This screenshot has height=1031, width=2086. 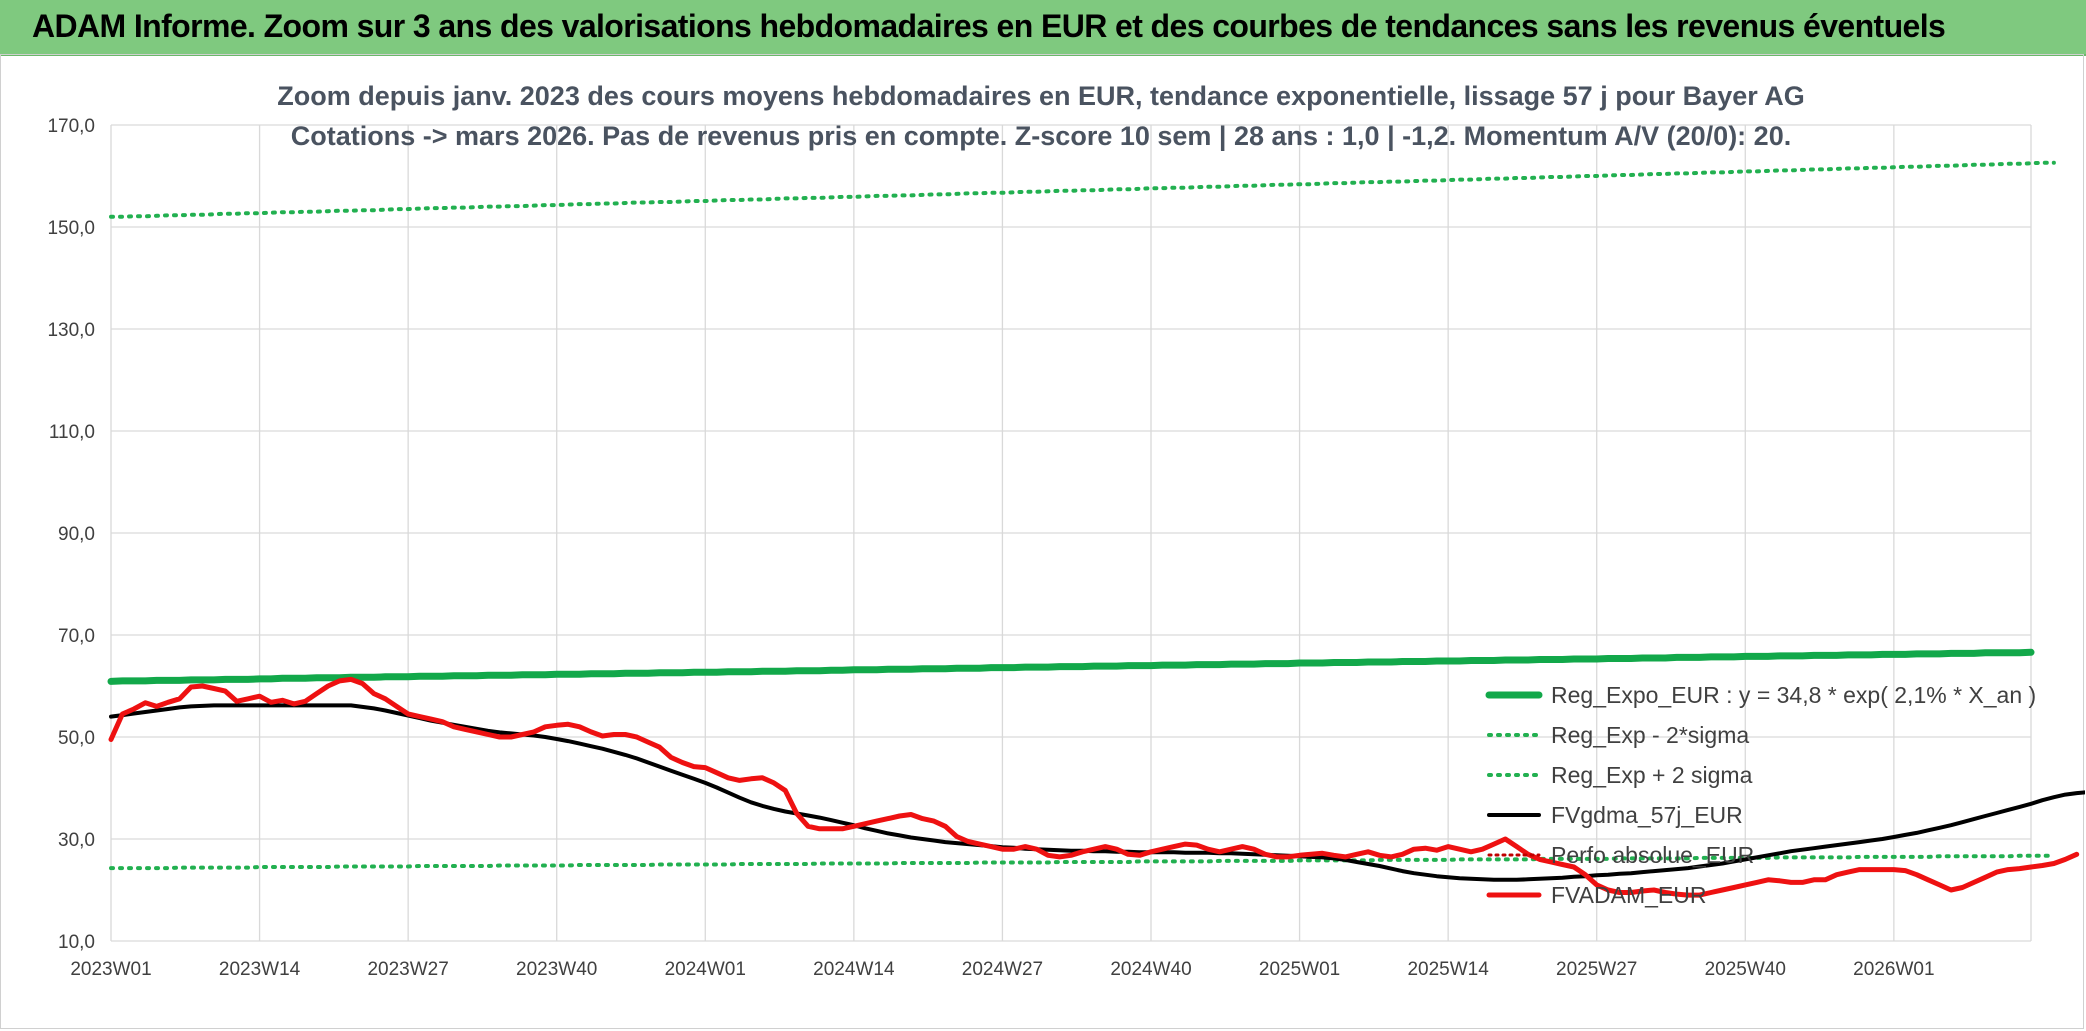 I want to click on series-line-sigma-high, so click(x=1082, y=189).